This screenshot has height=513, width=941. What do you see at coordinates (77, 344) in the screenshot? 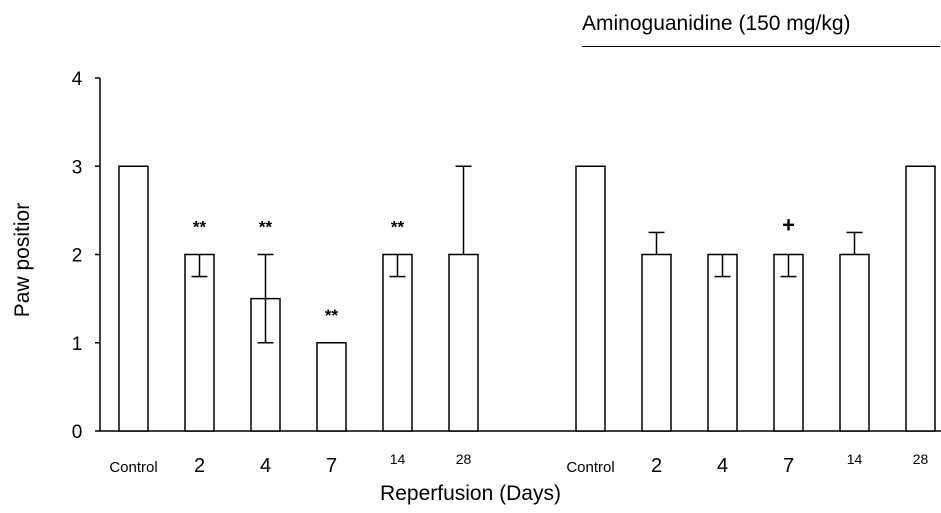
I see `y-tick-label: 1` at bounding box center [77, 344].